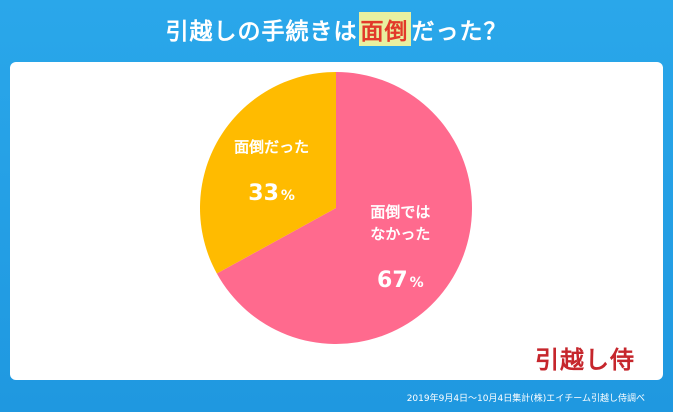 This screenshot has height=412, width=673. I want to click on chart-title: 引越しの手続きは 面倒 だった？, so click(336, 29).